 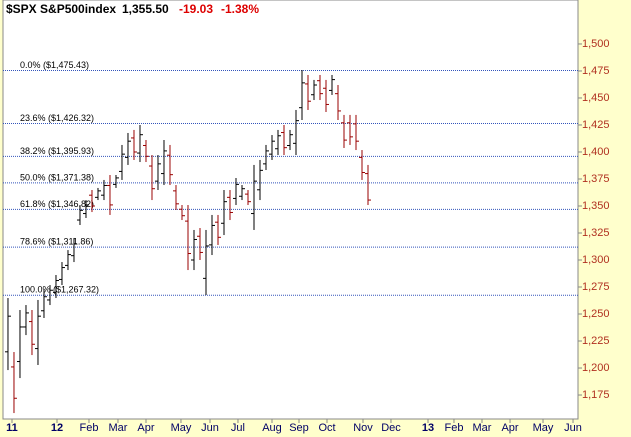 I want to click on price-change-pct: -1.38%, so click(x=240, y=9).